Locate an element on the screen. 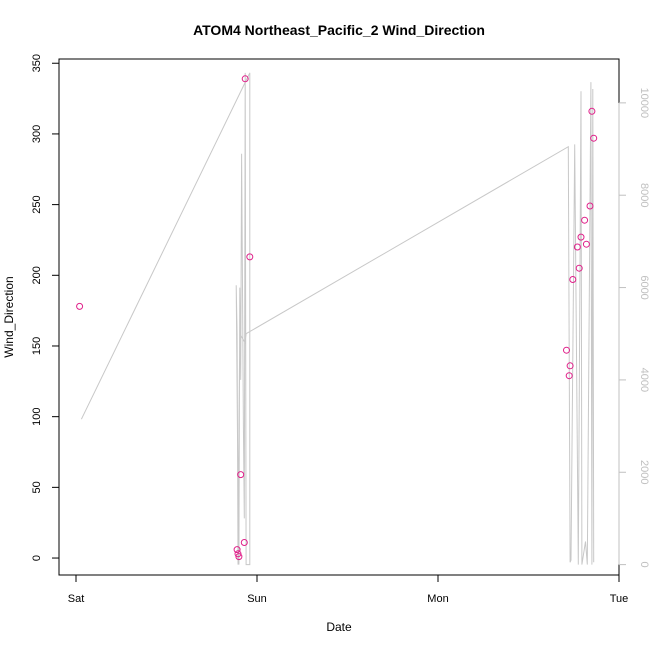  y-left-tick-label: 250 is located at coordinates (37, 204).